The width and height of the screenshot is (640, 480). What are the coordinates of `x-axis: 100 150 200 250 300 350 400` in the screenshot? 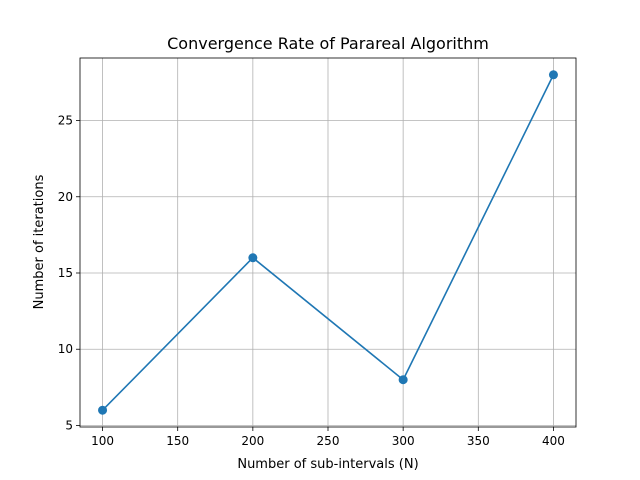 It's located at (328, 437).